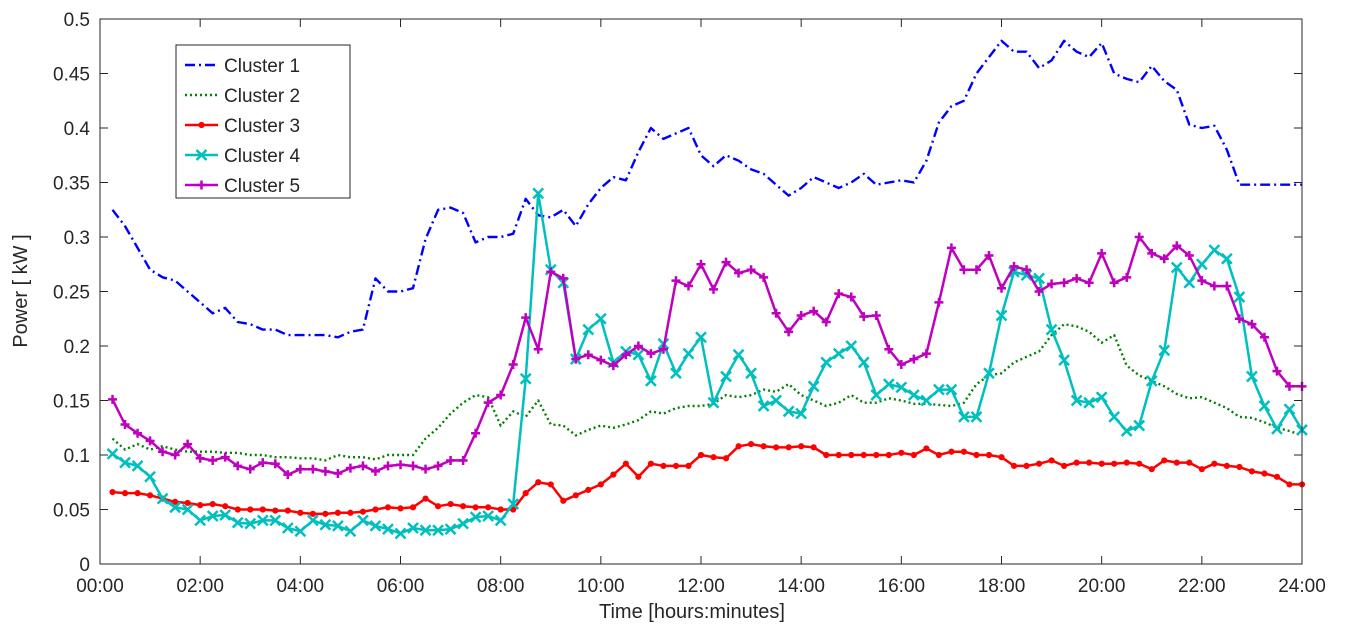  I want to click on legend-marker, so click(201, 155).